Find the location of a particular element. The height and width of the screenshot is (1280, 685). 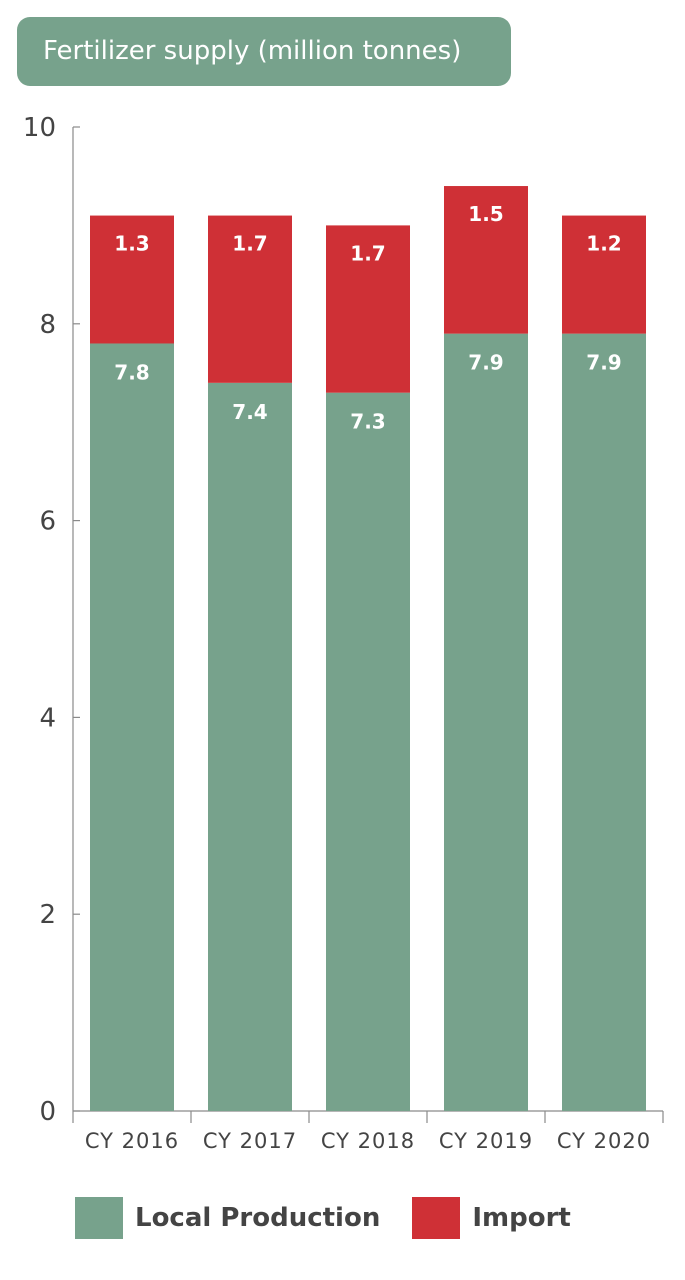

legend-label-local-production: Local Production is located at coordinates (258, 1218).